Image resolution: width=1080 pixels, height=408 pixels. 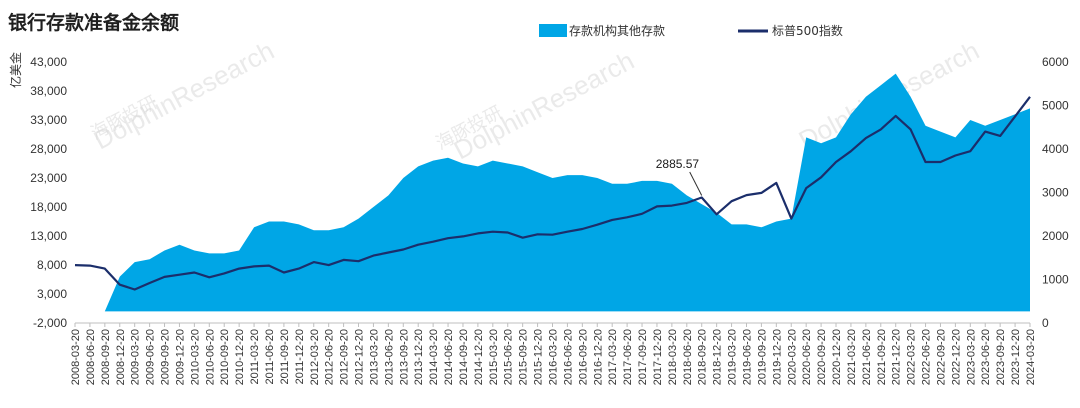 What do you see at coordinates (52, 265) in the screenshot?
I see `left-y-tick-label: 8,000` at bounding box center [52, 265].